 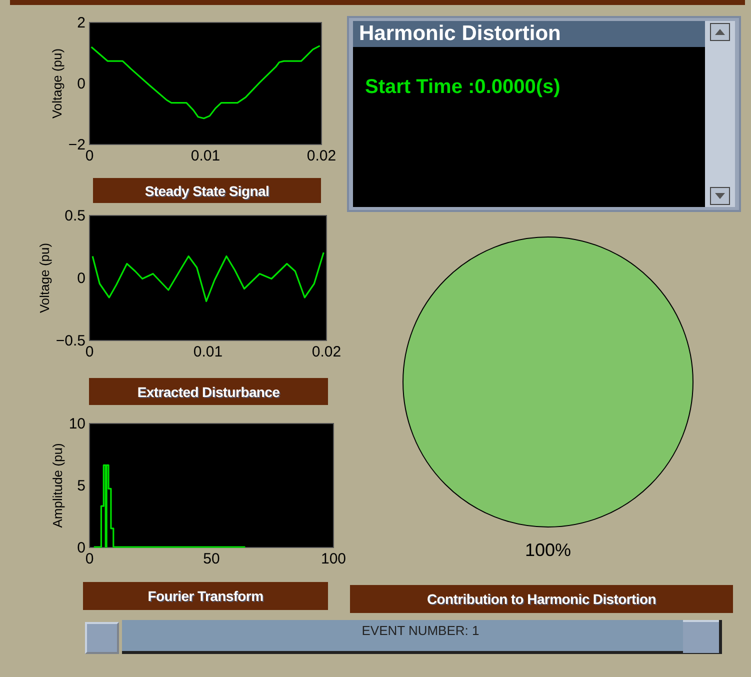 What do you see at coordinates (333, 559) in the screenshot?
I see `x-tick-label: 100` at bounding box center [333, 559].